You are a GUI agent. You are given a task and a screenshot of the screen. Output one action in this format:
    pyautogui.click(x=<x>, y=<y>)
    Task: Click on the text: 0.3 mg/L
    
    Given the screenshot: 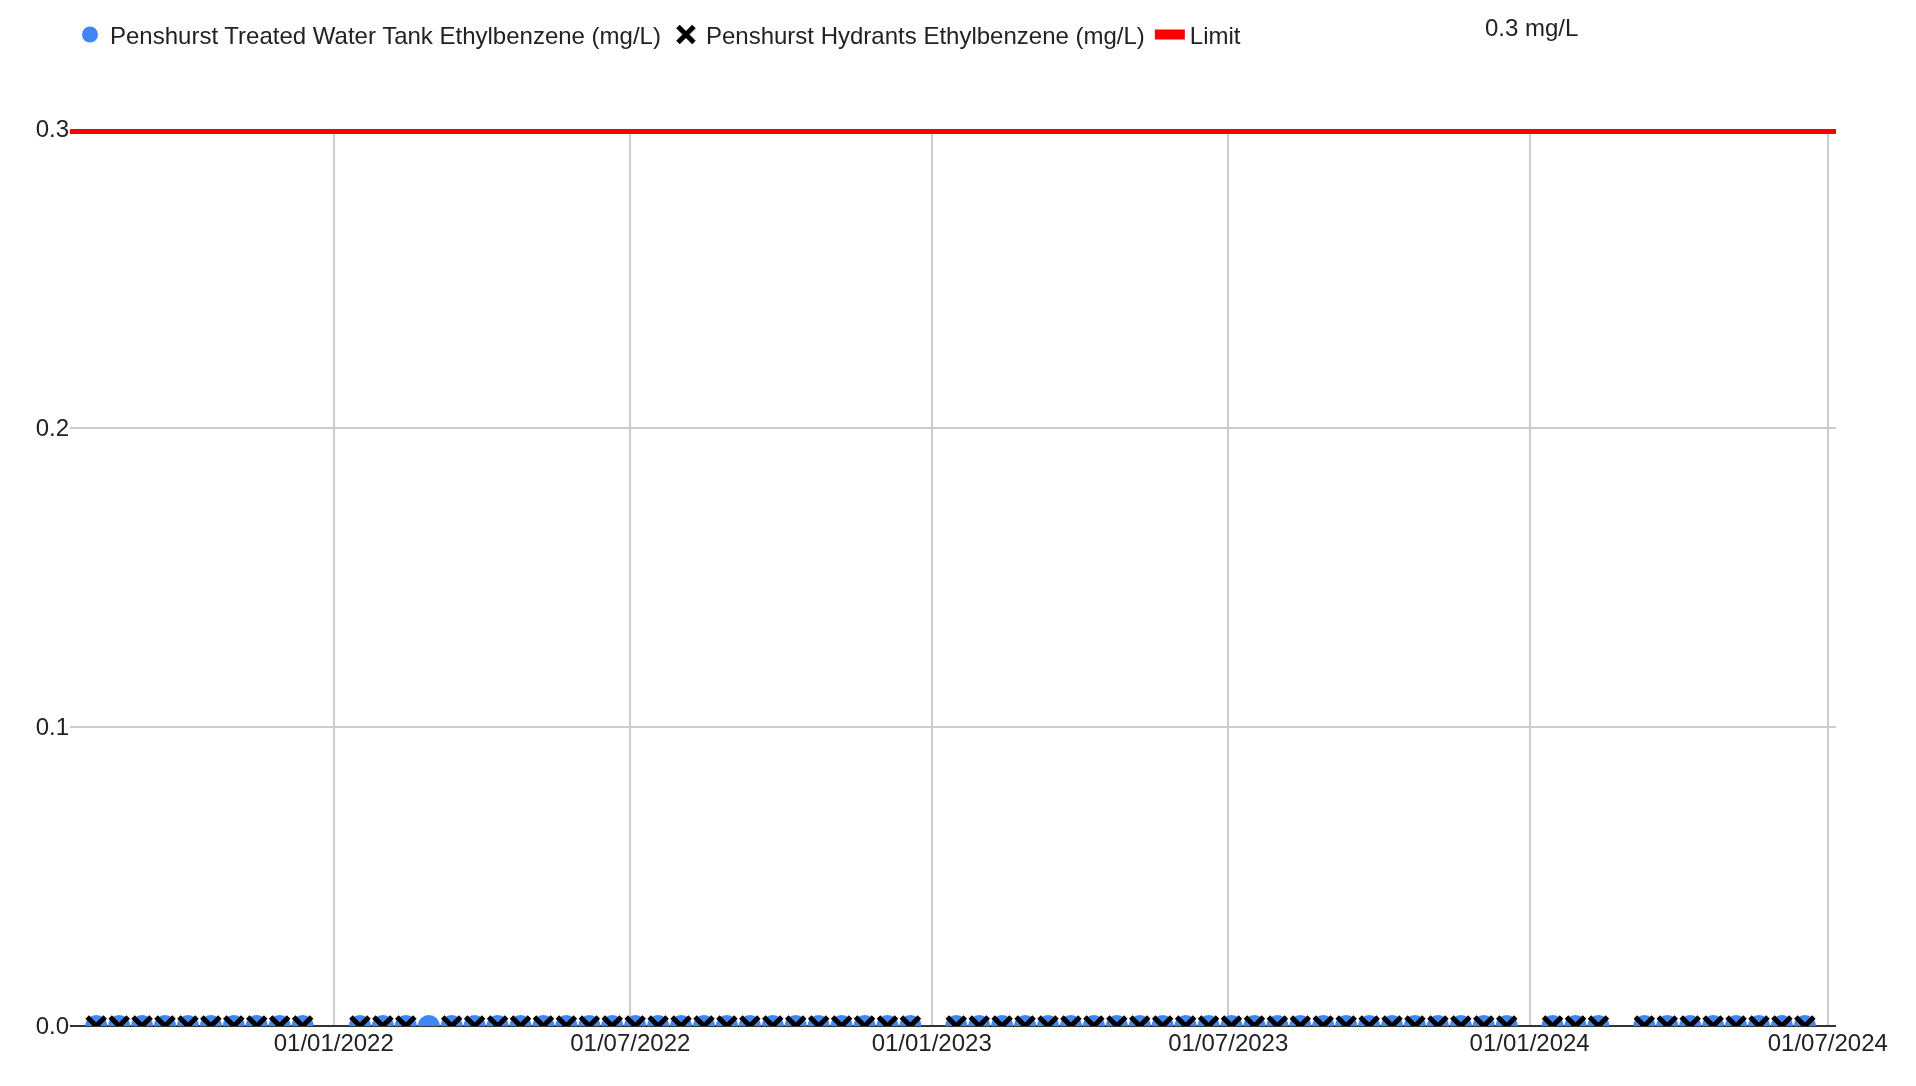 What is the action you would take?
    pyautogui.click(x=1532, y=27)
    